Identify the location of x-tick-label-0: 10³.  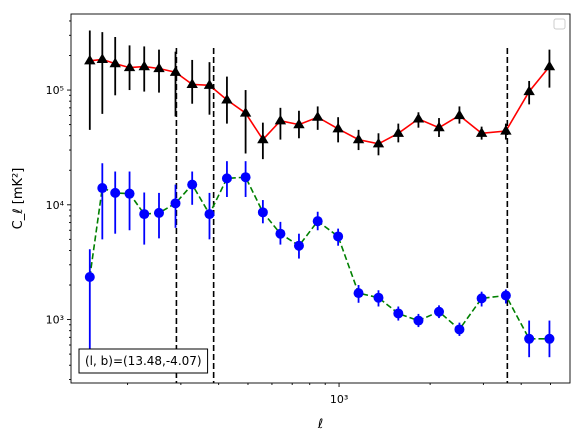
(339, 399).